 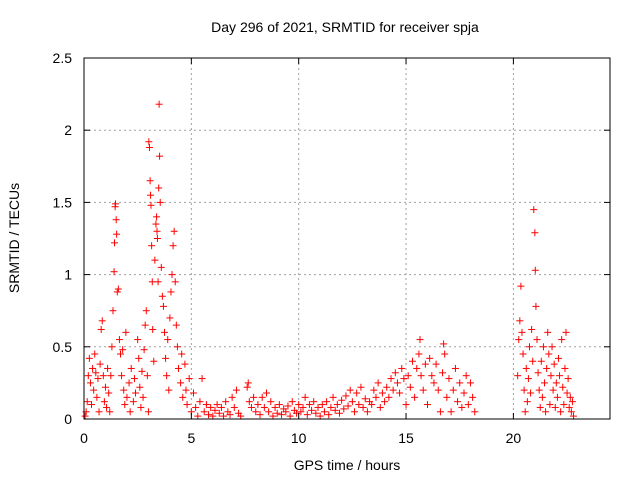 I want to click on y-tick-label: 2, so click(x=68, y=130).